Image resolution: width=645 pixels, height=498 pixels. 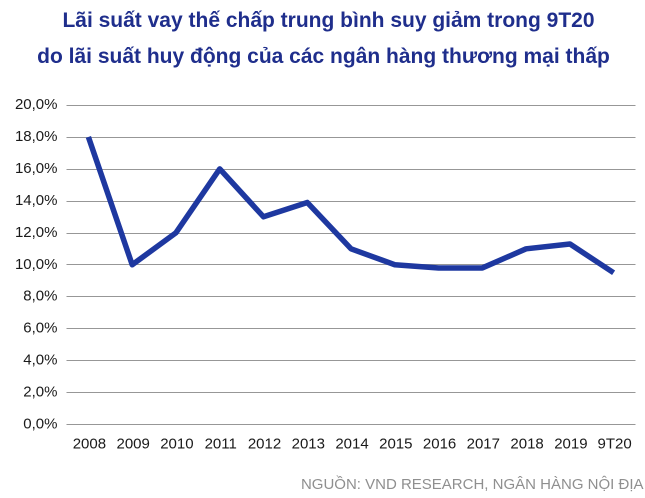 What do you see at coordinates (308, 444) in the screenshot?
I see `svg-text: 2013` at bounding box center [308, 444].